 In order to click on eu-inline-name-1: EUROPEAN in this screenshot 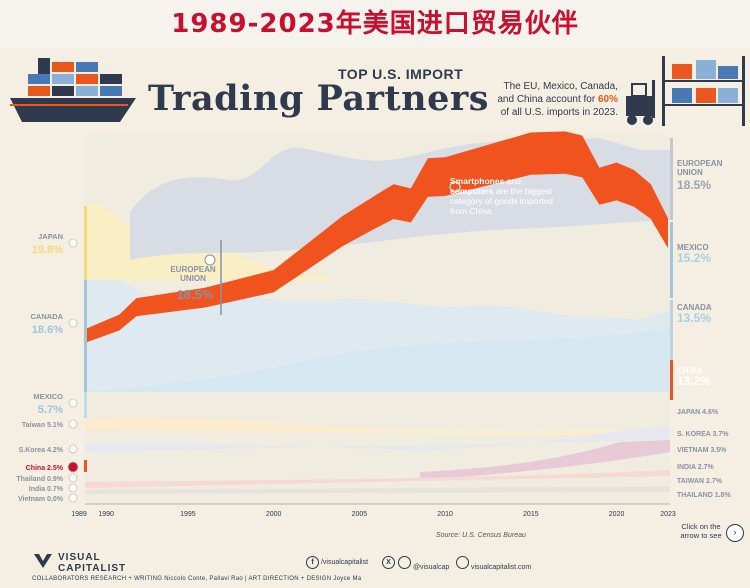, I will do `click(193, 269)`.